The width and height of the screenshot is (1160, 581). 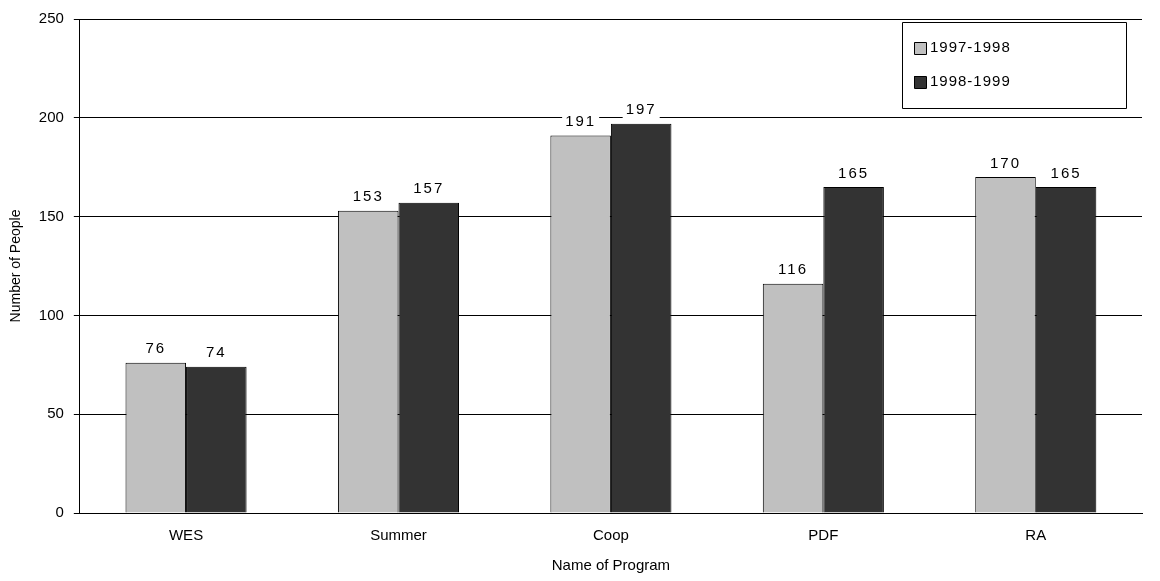 What do you see at coordinates (15, 266) in the screenshot?
I see `y-axis-title: Number of People` at bounding box center [15, 266].